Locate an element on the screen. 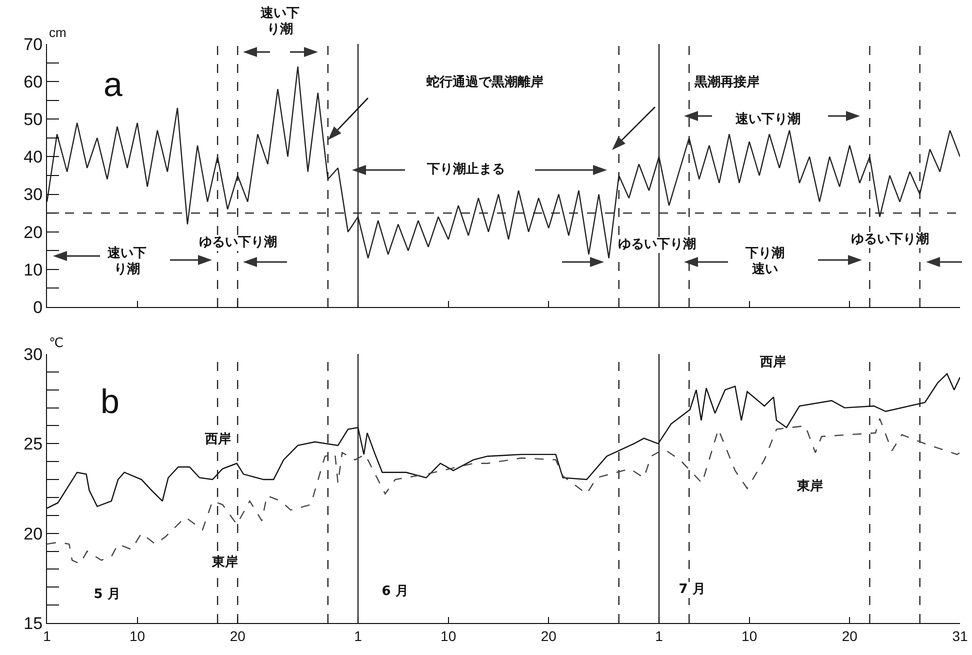 This screenshot has width=972, height=655. y-tick-label: 70 is located at coordinates (33, 44).